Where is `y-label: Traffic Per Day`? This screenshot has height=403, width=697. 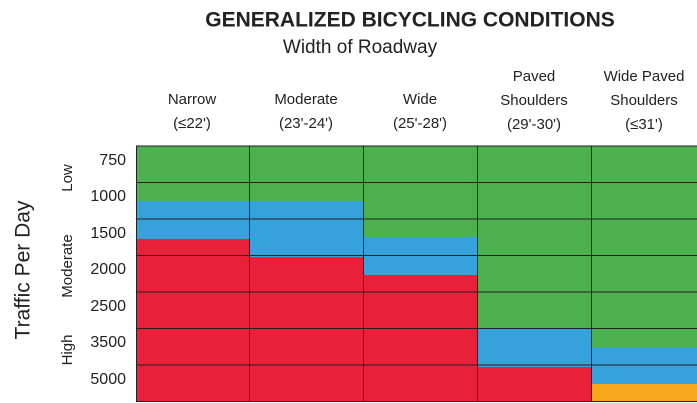 y-label: Traffic Per Day is located at coordinates (23, 269).